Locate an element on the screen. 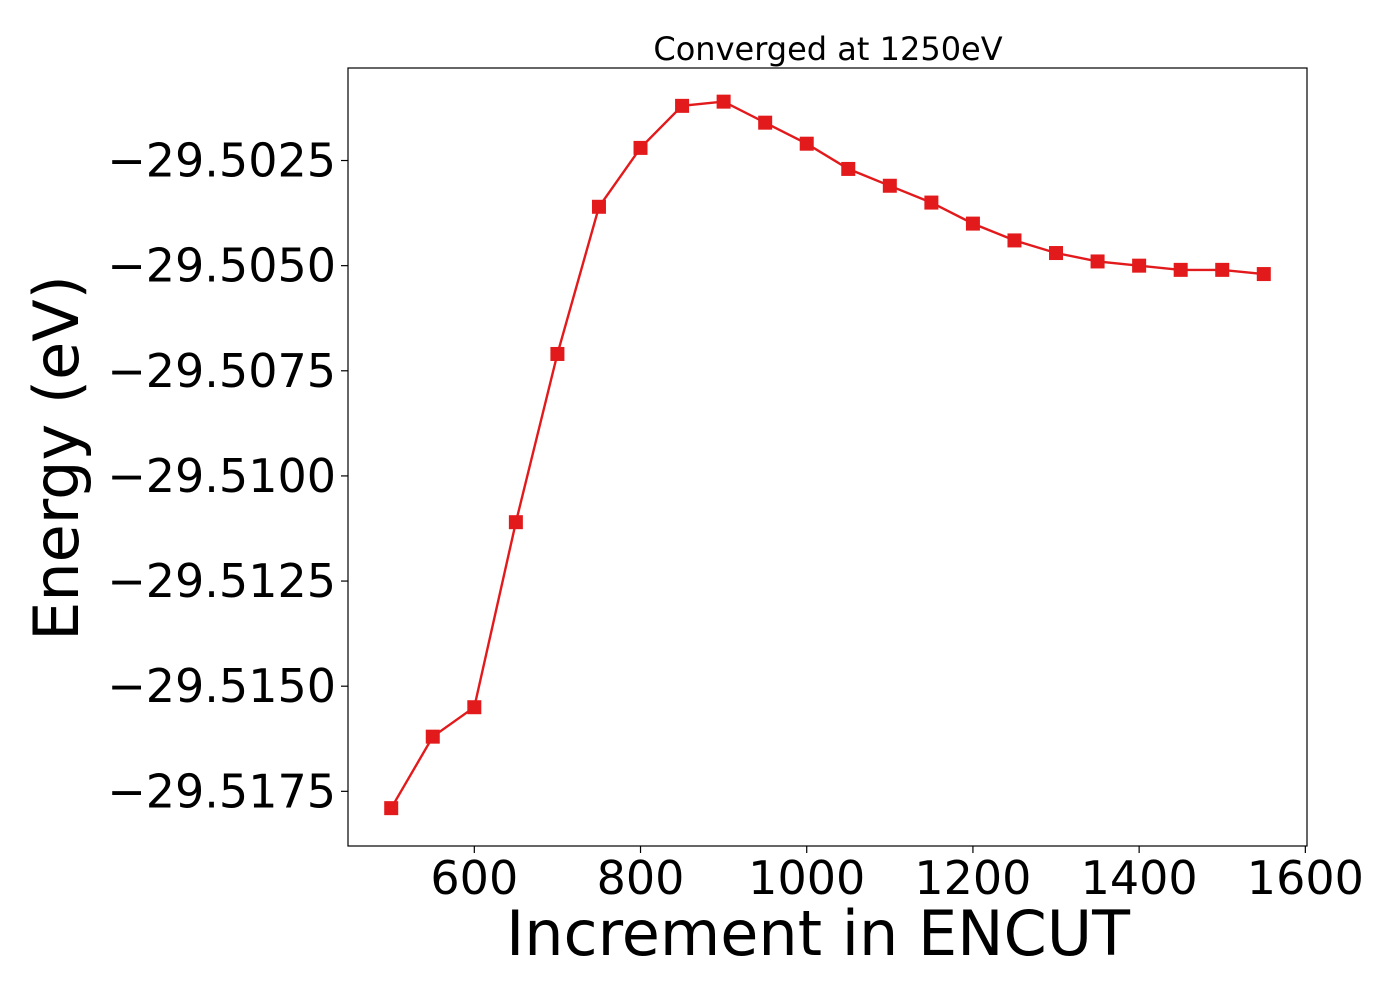 Image resolution: width=1400 pixels, height=1000 pixels. y-axis-label: Energy (eV) is located at coordinates (56, 458).